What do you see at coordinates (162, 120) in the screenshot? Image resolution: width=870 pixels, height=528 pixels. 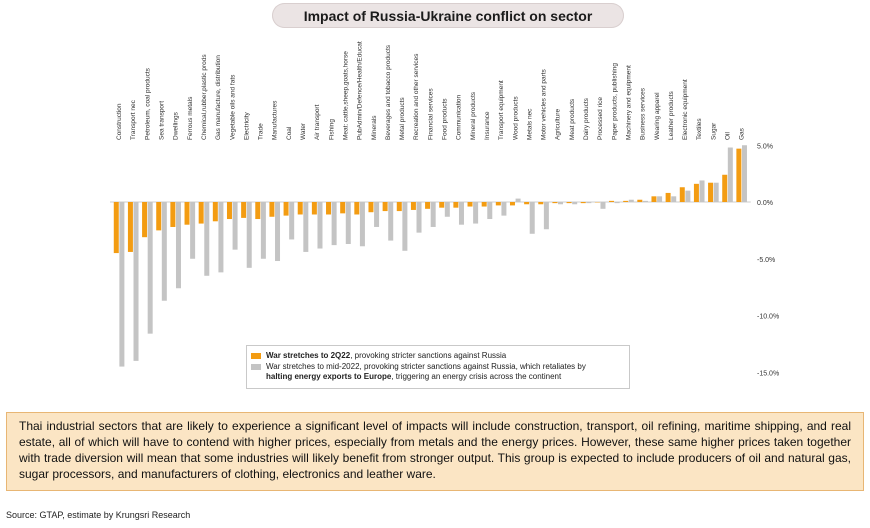 I see `category-label: Sea transport` at bounding box center [162, 120].